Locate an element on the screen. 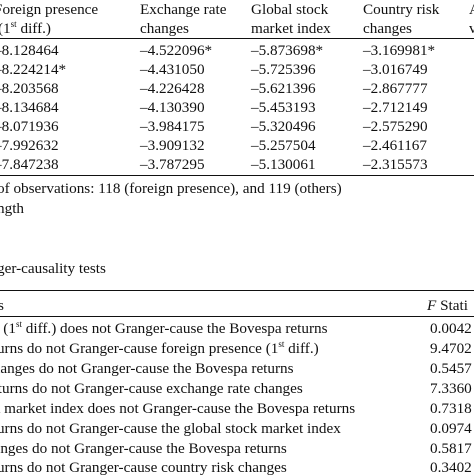 The image size is (474, 476). granger-fstat-3: 0.5457 is located at coordinates (451, 368).